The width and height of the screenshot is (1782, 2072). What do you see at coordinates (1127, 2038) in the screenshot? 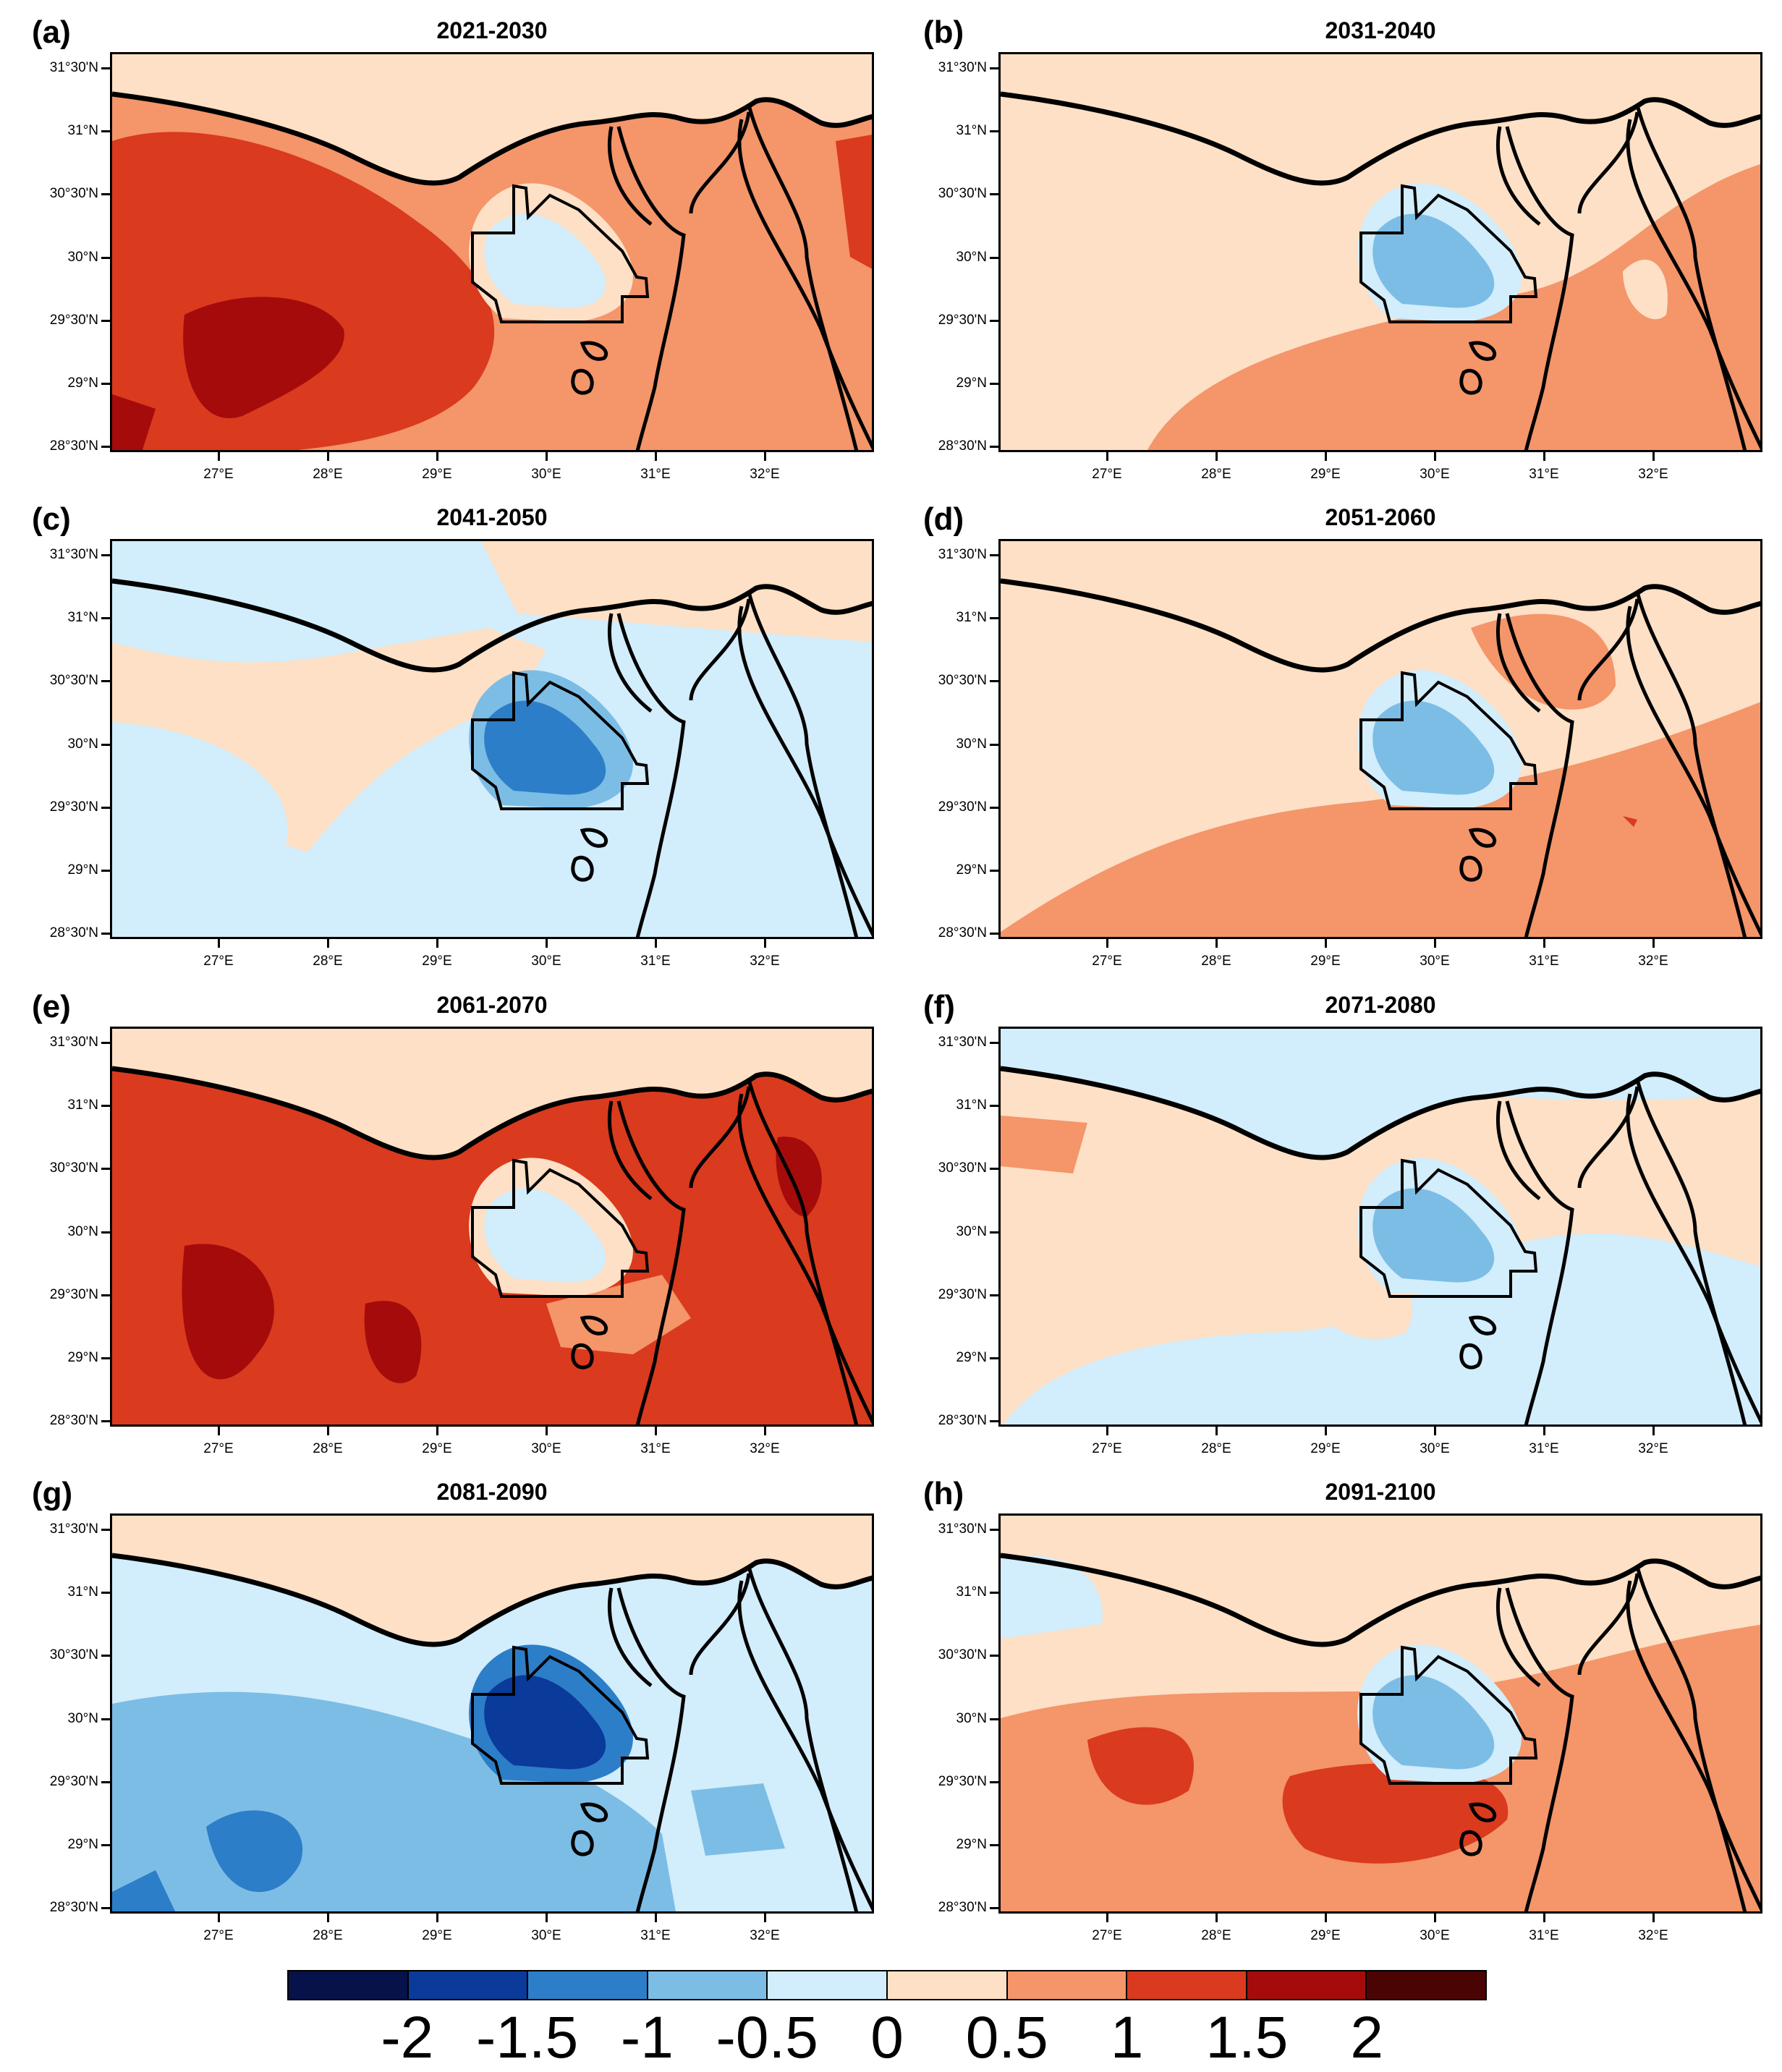
I see `colorbar-label: 1` at bounding box center [1127, 2038].